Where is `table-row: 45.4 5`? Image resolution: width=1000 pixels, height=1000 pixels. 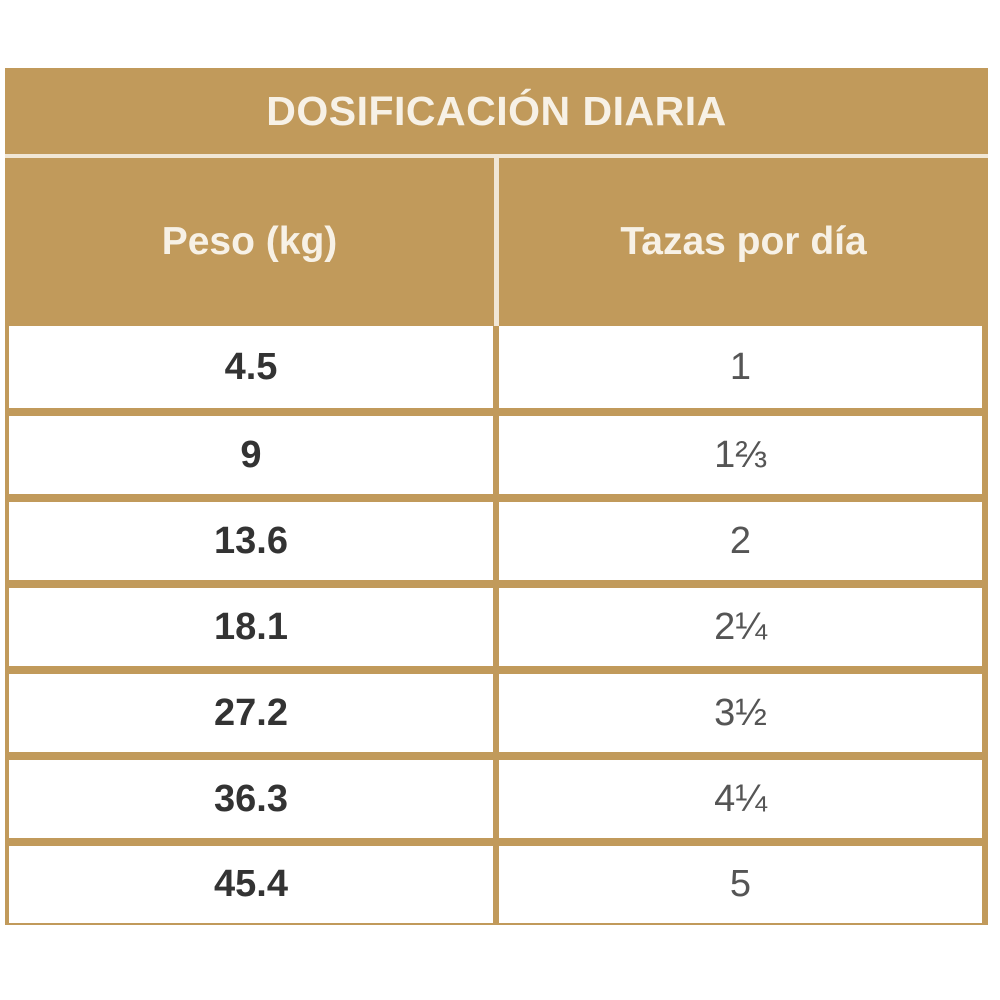
table-row: 45.4 5 is located at coordinates (496, 885).